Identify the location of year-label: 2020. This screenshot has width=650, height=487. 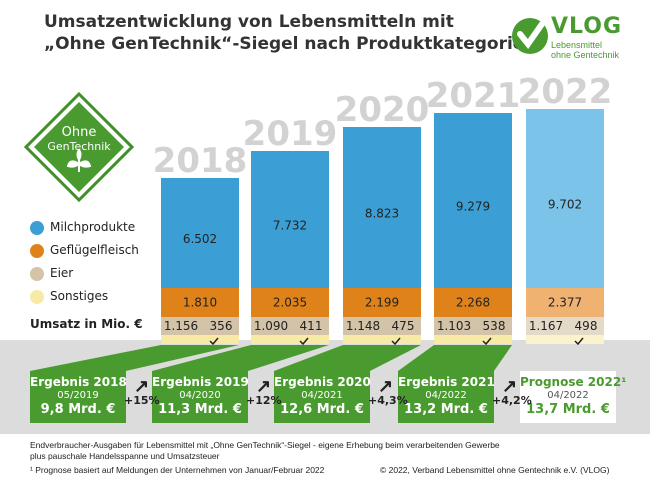
(382, 110).